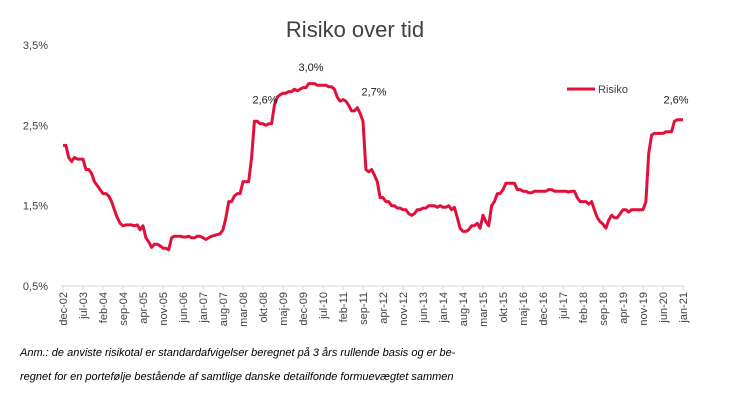 This screenshot has height=413, width=736. What do you see at coordinates (84, 306) in the screenshot?
I see `x-tick-label: jul-03` at bounding box center [84, 306].